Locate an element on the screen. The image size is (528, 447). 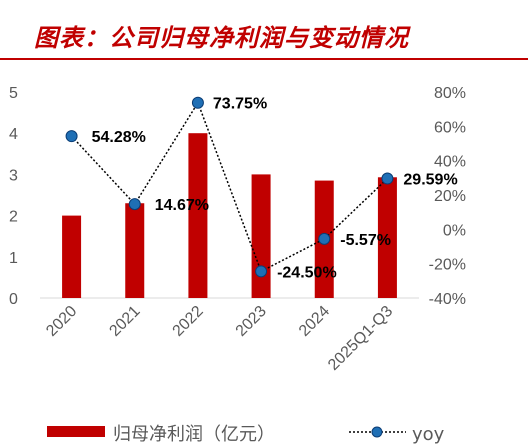
legend-bar-label: 归母净利润（亿元） is located at coordinates (194, 434).